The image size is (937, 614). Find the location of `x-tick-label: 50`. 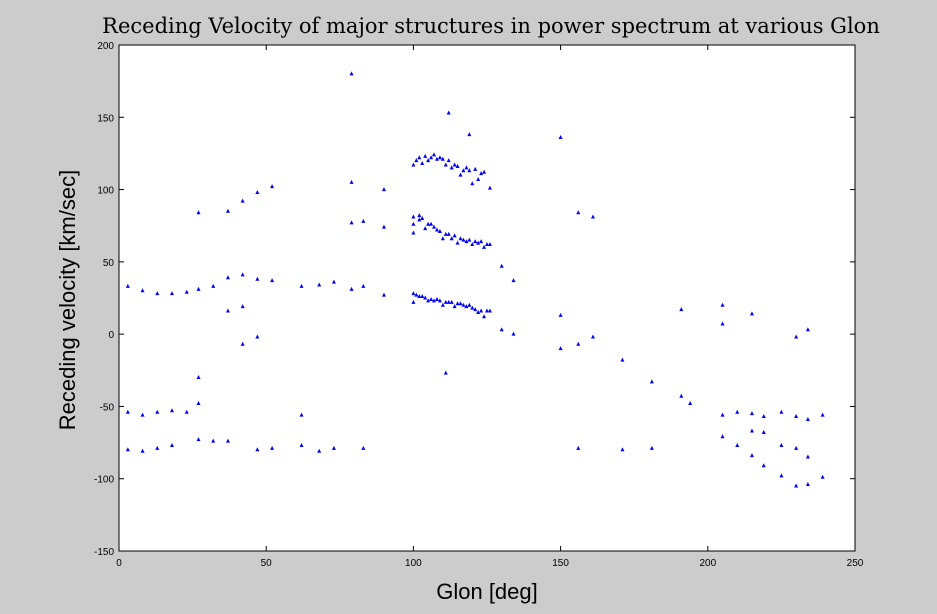

x-tick-label: 50 is located at coordinates (267, 563).